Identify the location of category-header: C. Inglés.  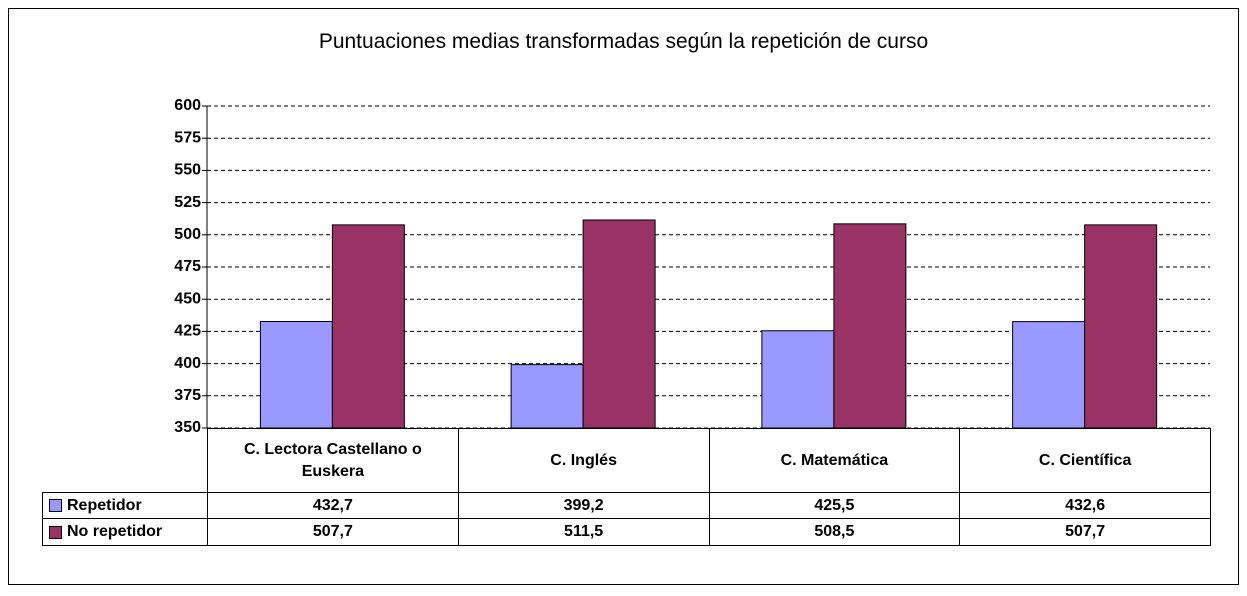
(583, 460).